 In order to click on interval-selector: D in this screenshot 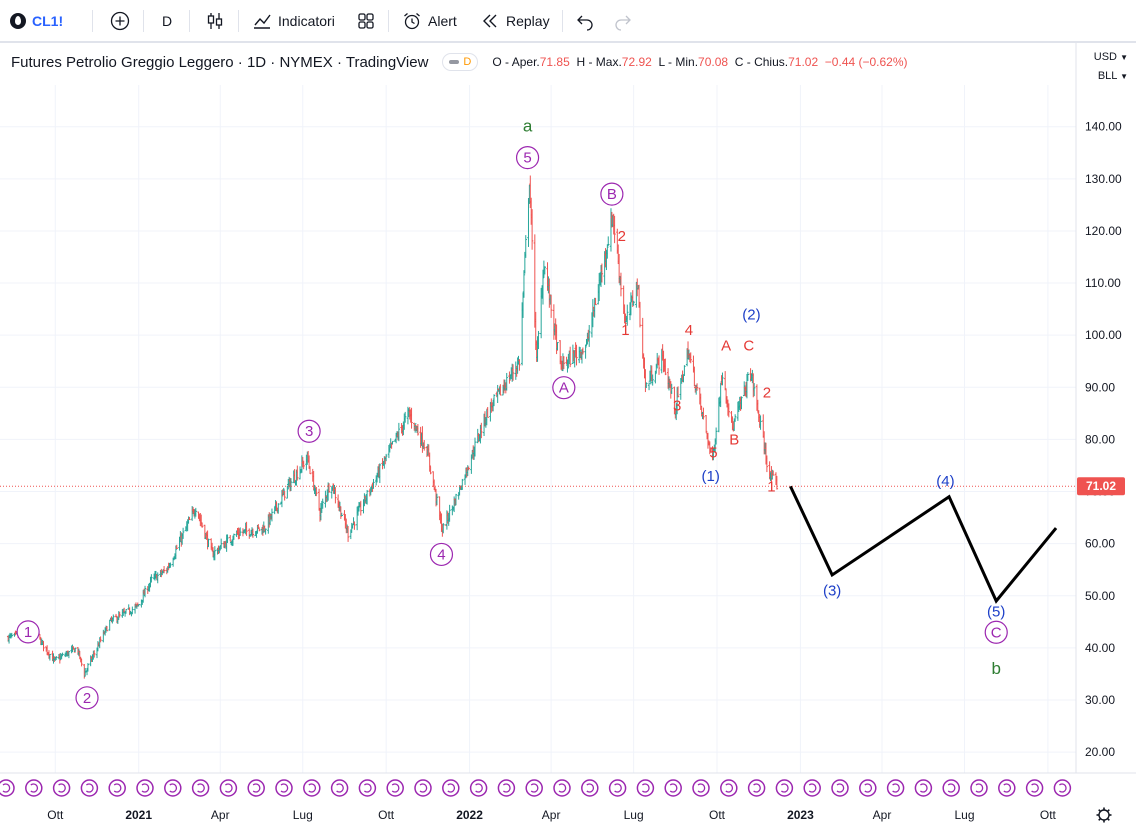, I will do `click(167, 21)`.